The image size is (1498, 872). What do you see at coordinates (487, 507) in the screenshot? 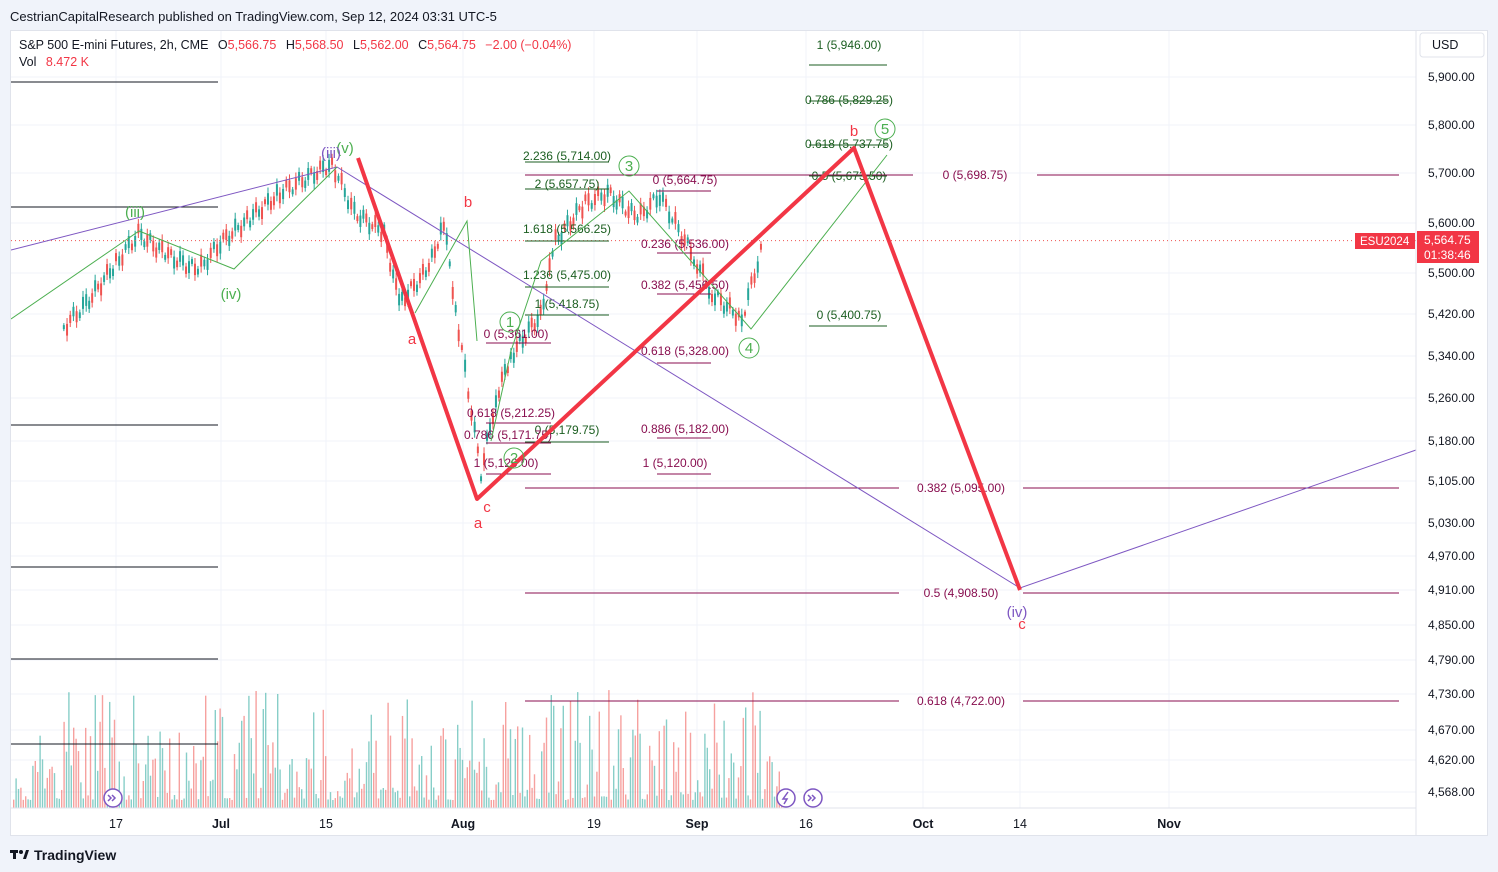
I see `red-wave-label: c` at bounding box center [487, 507].